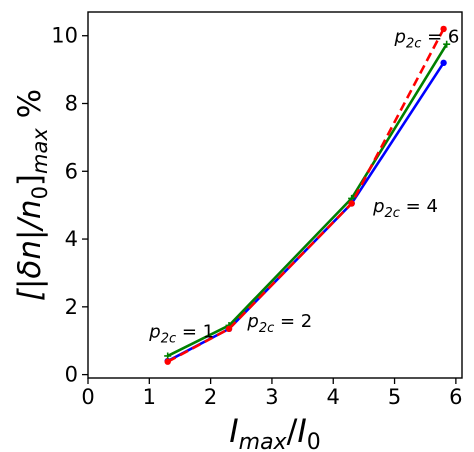 The height and width of the screenshot is (452, 474). What do you see at coordinates (71, 239) in the screenshot?
I see `y-tick-label: 4` at bounding box center [71, 239].